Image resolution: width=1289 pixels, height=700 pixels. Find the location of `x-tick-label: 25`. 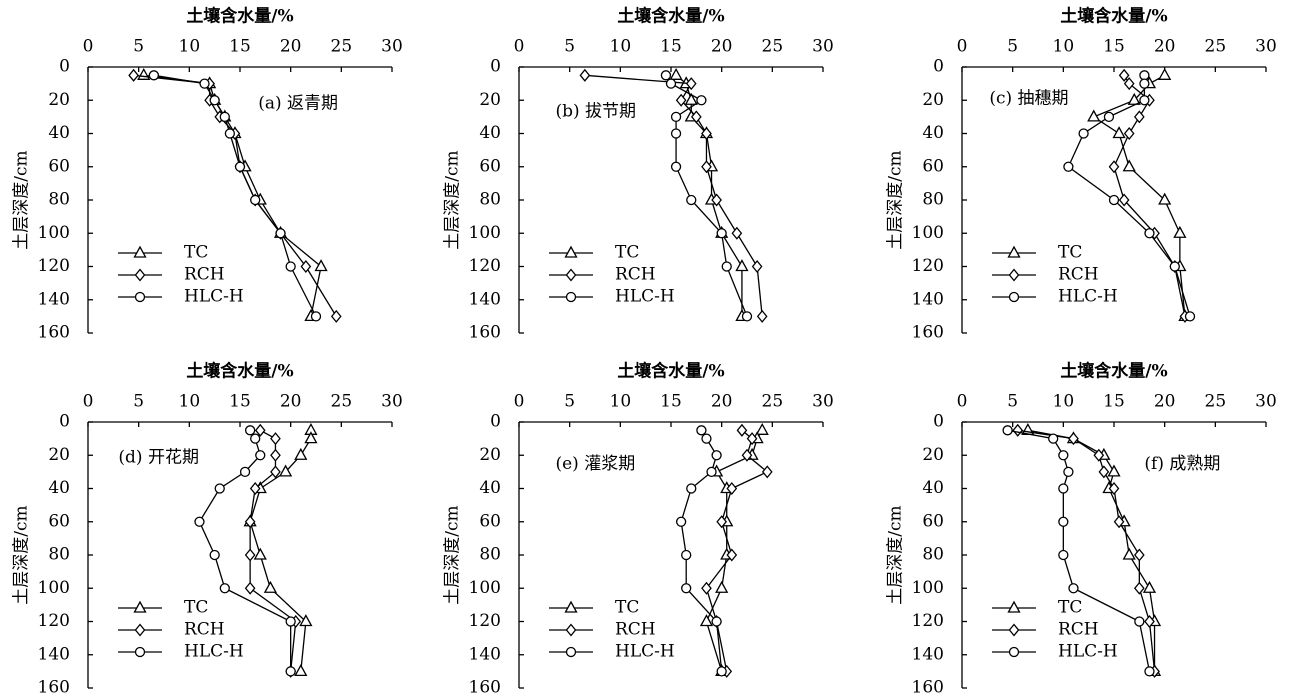

x-tick-label: 25 is located at coordinates (1216, 47).